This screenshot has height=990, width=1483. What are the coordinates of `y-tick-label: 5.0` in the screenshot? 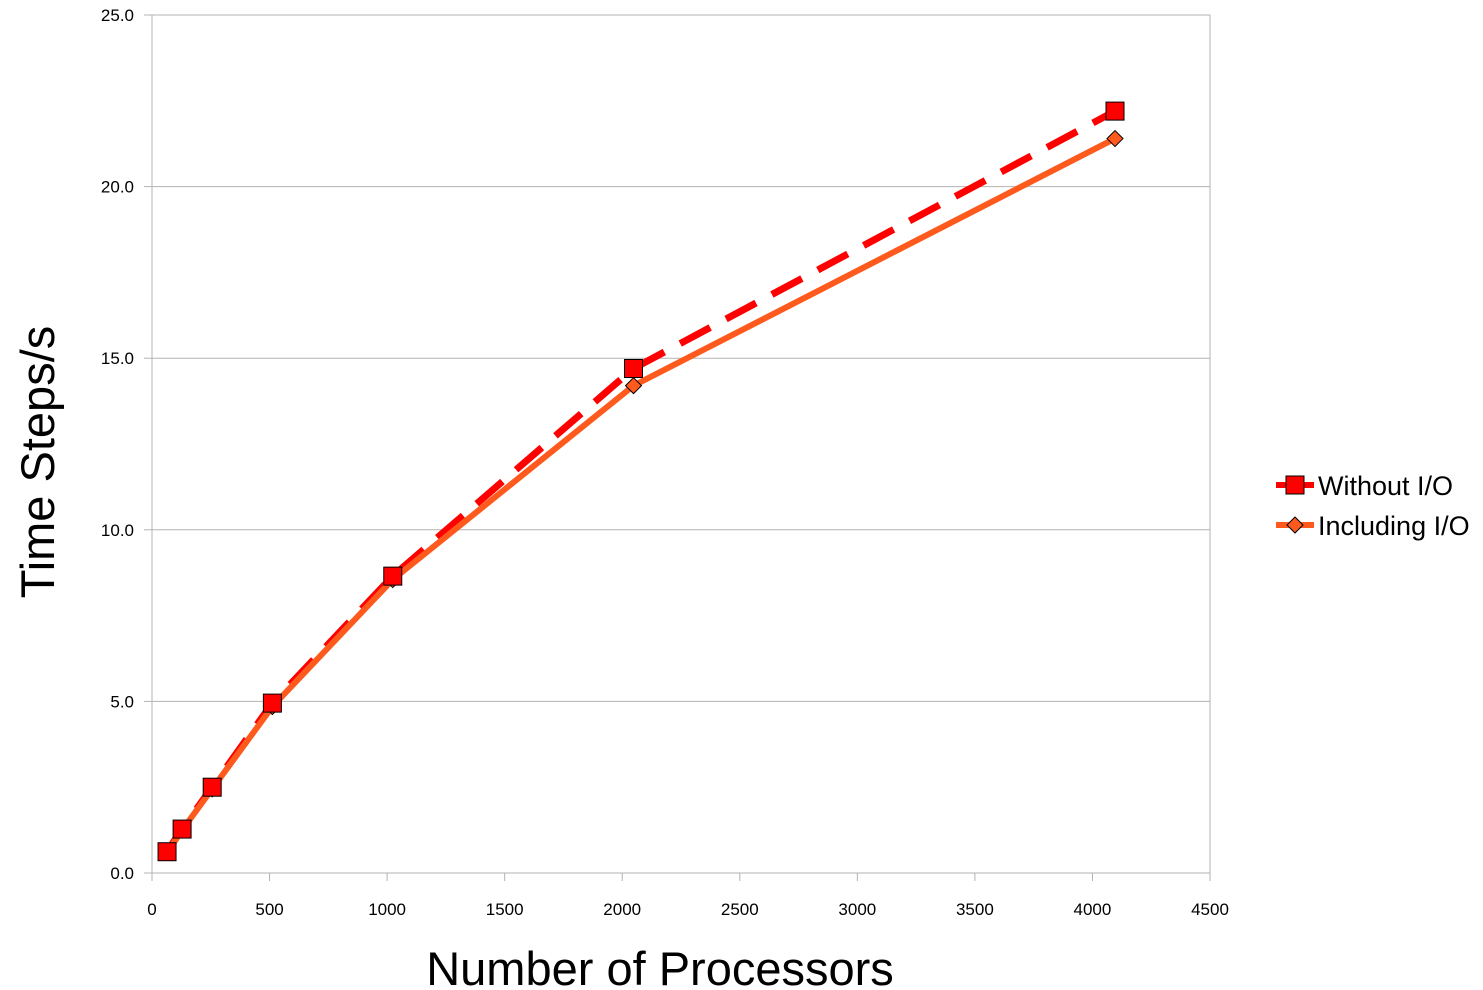 It's located at (122, 701).